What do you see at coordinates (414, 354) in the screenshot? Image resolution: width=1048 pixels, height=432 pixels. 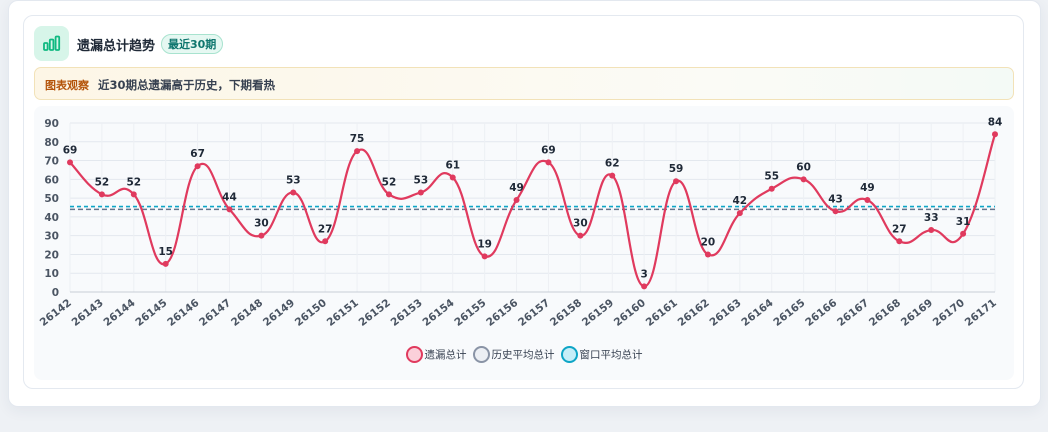 I see `legend-swatch-series` at bounding box center [414, 354].